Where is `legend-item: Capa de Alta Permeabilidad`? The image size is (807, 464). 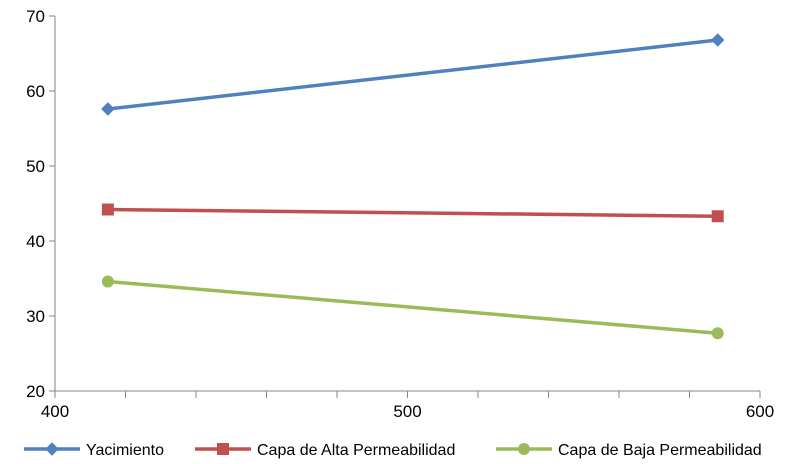 legend-item: Capa de Alta Permeabilidad is located at coordinates (325, 450).